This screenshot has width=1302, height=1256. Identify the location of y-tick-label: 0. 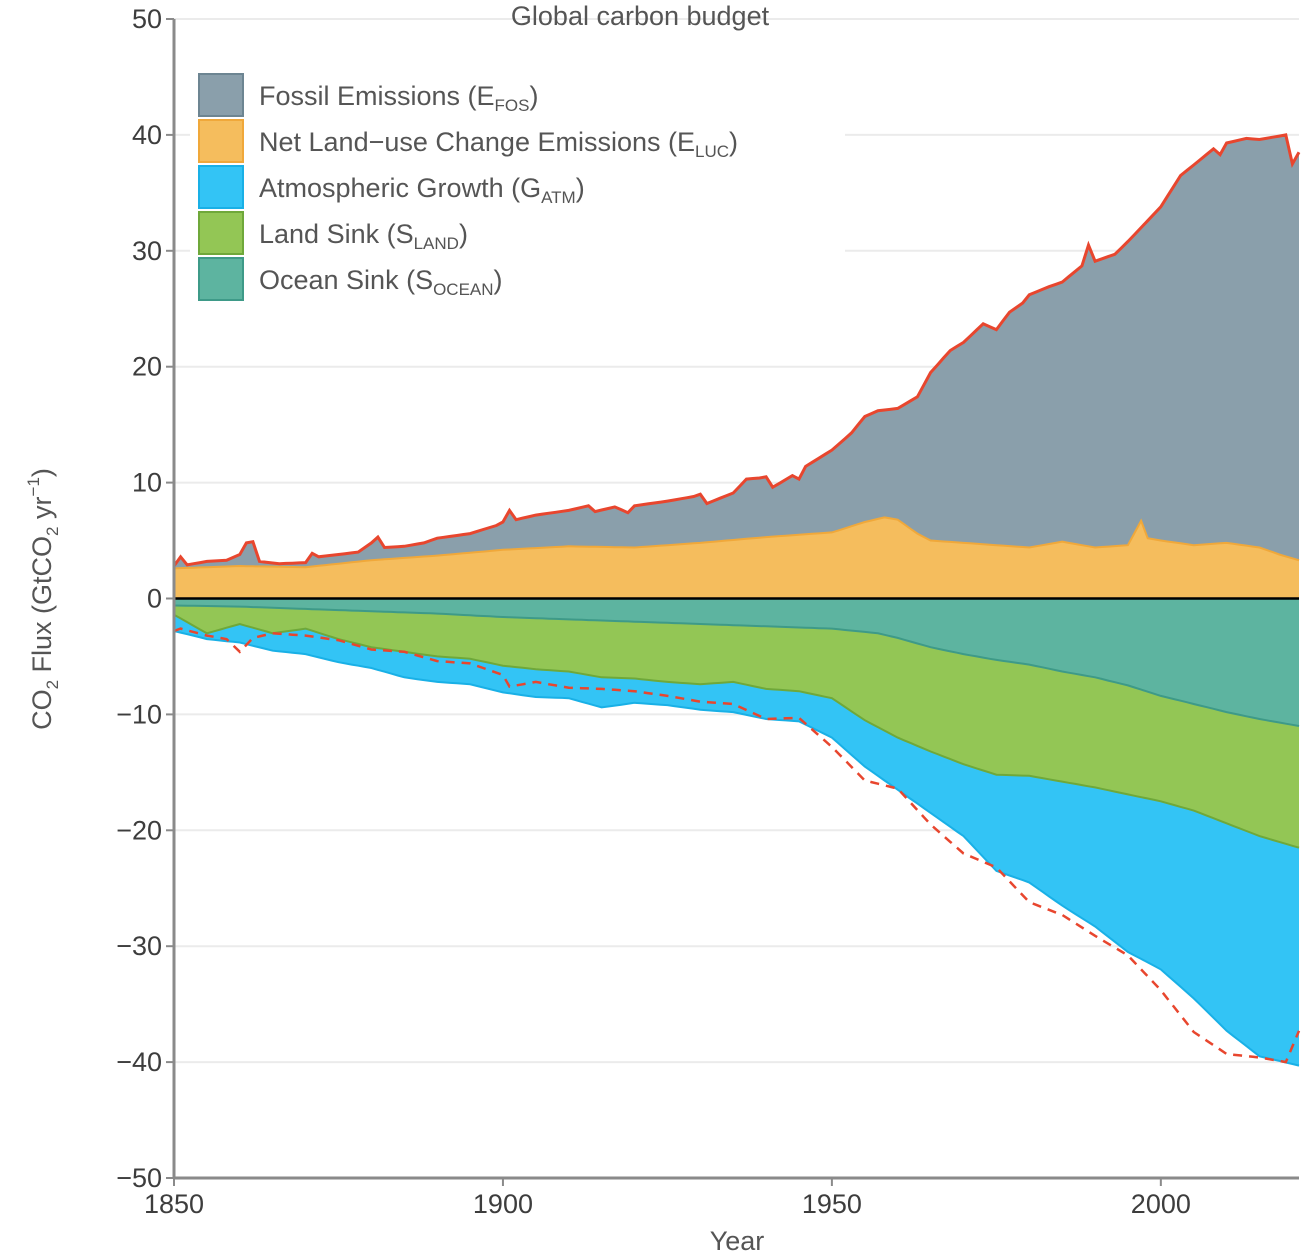
(154, 599).